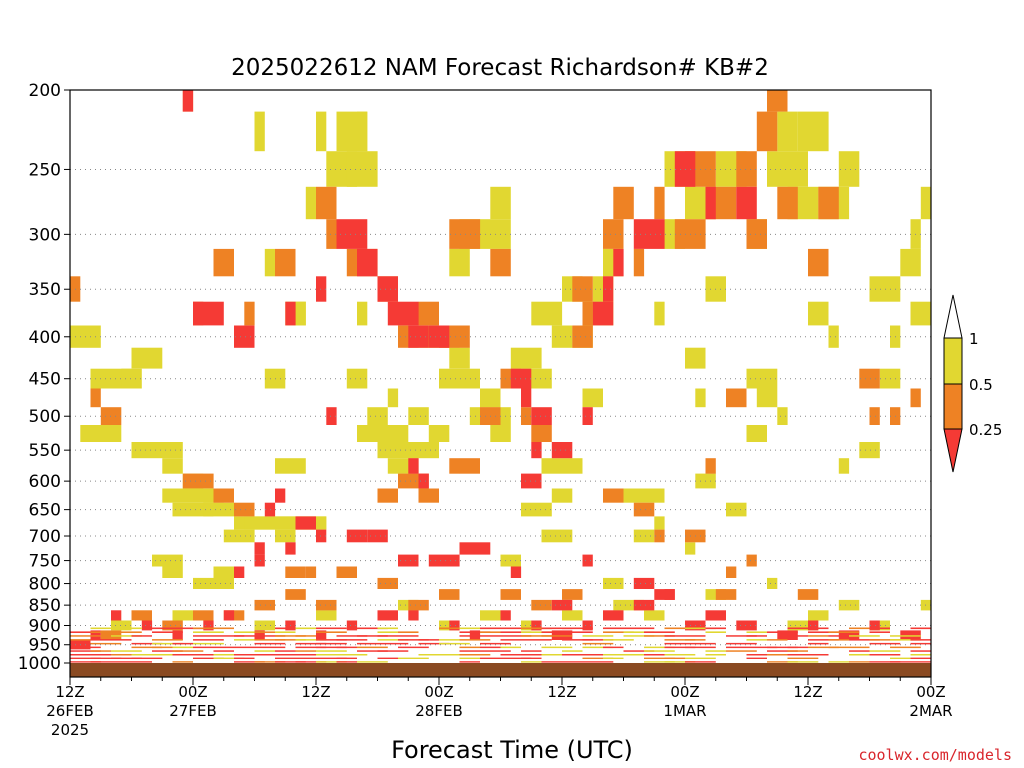 The height and width of the screenshot is (768, 1024). I want to click on x-tick-label-72-0: 12Z, so click(807, 692).